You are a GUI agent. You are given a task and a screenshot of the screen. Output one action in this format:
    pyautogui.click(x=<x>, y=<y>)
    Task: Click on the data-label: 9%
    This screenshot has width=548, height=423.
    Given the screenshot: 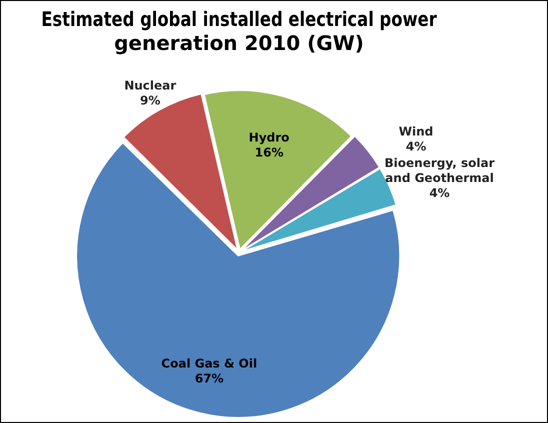 What is the action you would take?
    pyautogui.click(x=150, y=100)
    